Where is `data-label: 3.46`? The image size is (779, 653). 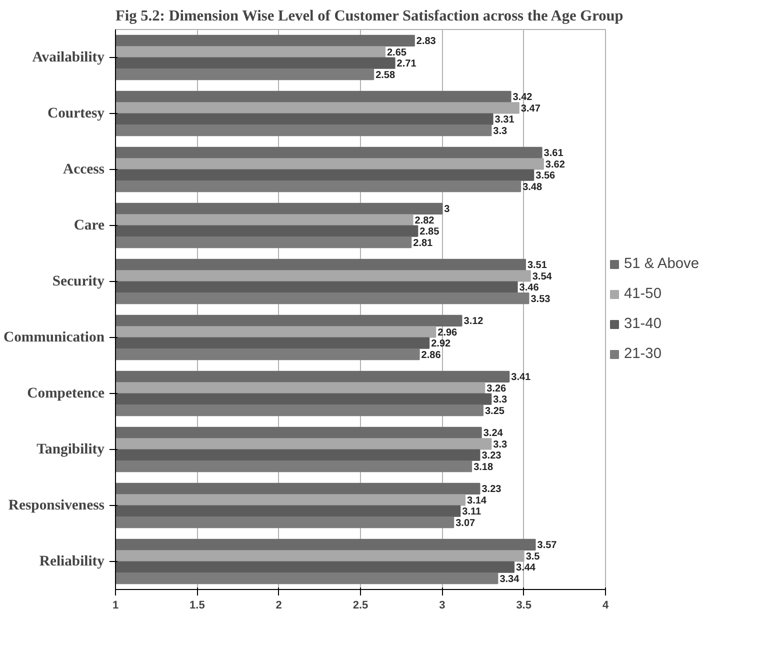
data-label: 3.46 is located at coordinates (529, 288).